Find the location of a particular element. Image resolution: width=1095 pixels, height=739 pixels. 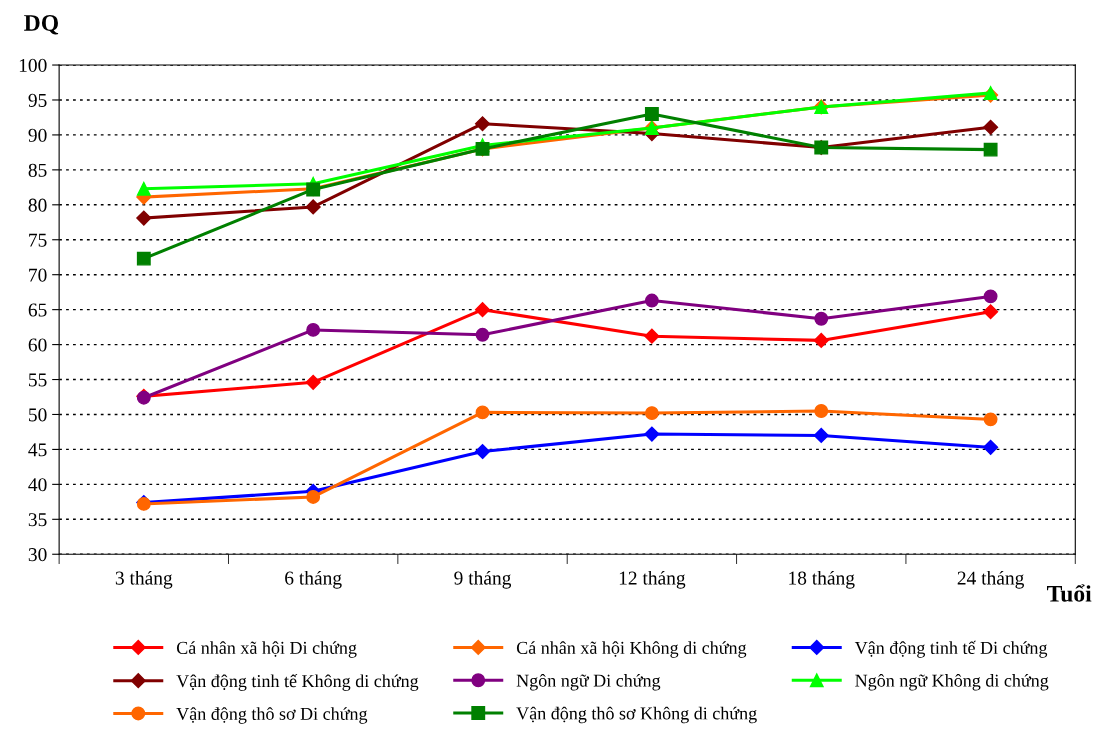

legend-label: Ngôn ngữ Không di chứng is located at coordinates (952, 682).